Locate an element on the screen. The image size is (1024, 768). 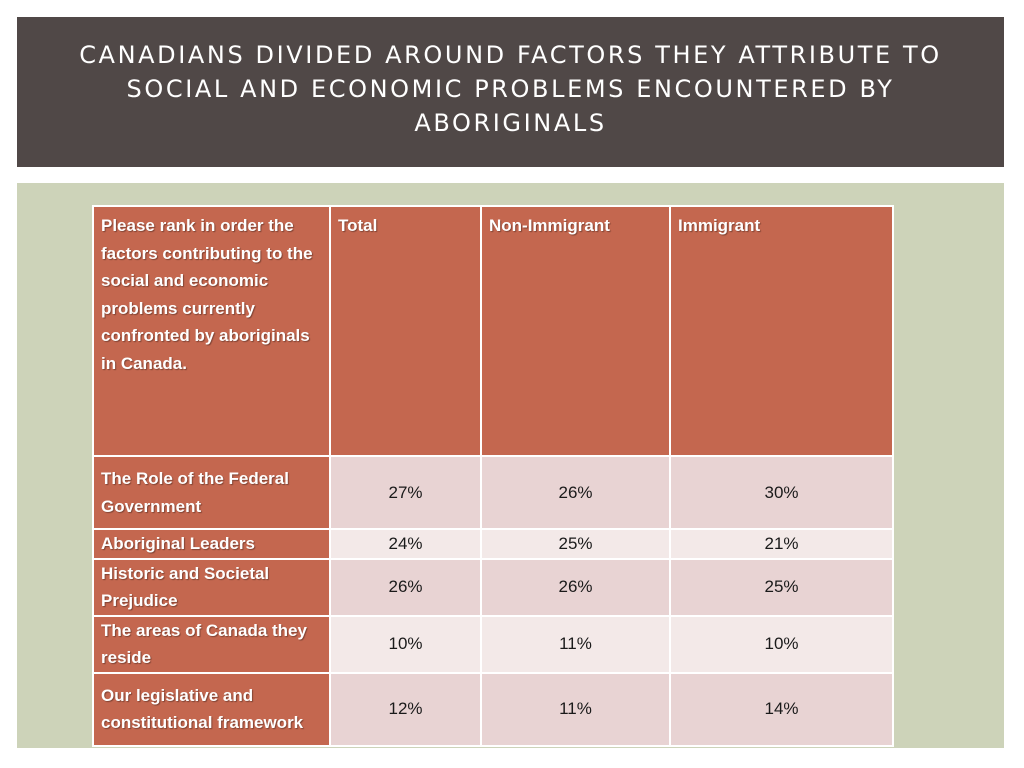
cell-total: 10% is located at coordinates (405, 644).